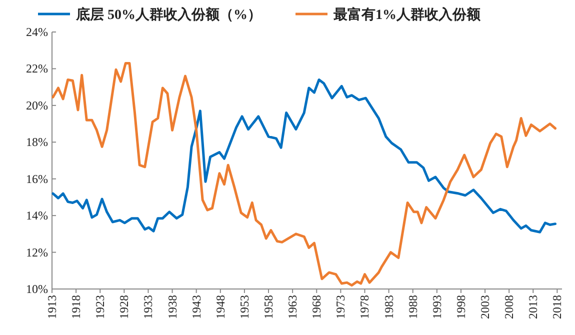 This screenshot has width=575, height=335. Describe the element at coordinates (293, 307) in the screenshot. I see `x-tick-label: 1963` at that location.